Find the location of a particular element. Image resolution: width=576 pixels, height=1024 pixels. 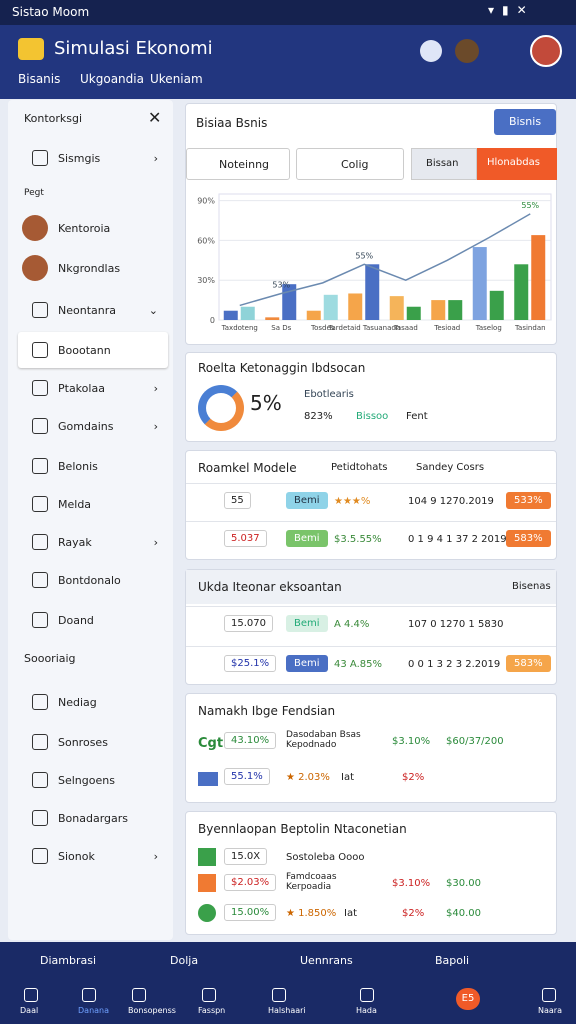

nav-item: Sionok › is located at coordinates (93, 856).